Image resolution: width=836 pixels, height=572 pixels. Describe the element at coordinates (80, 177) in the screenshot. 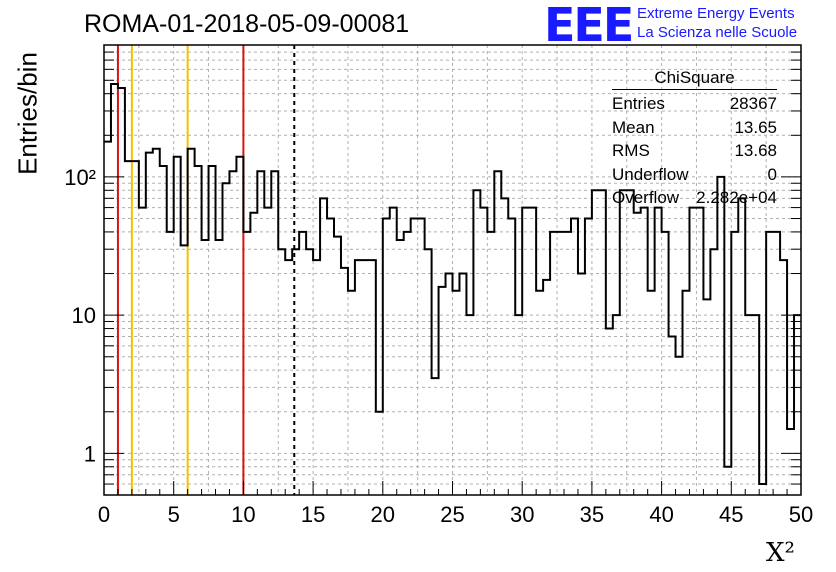

I see `y-tick-label: 10²` at that location.